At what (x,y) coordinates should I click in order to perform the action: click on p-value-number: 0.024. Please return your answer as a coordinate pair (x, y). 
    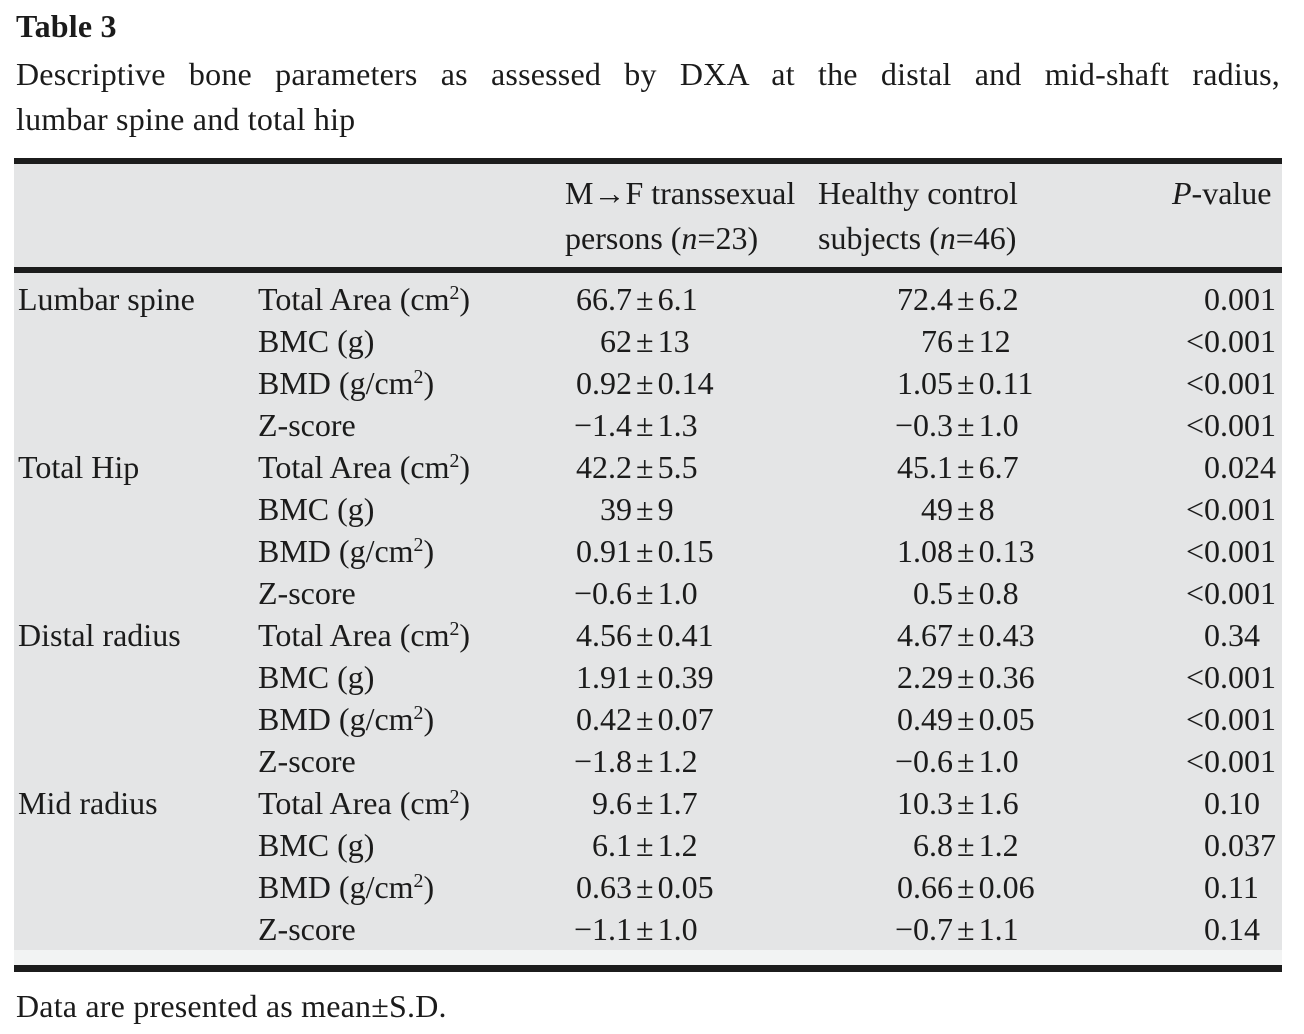
    Looking at the image, I should click on (1240, 467).